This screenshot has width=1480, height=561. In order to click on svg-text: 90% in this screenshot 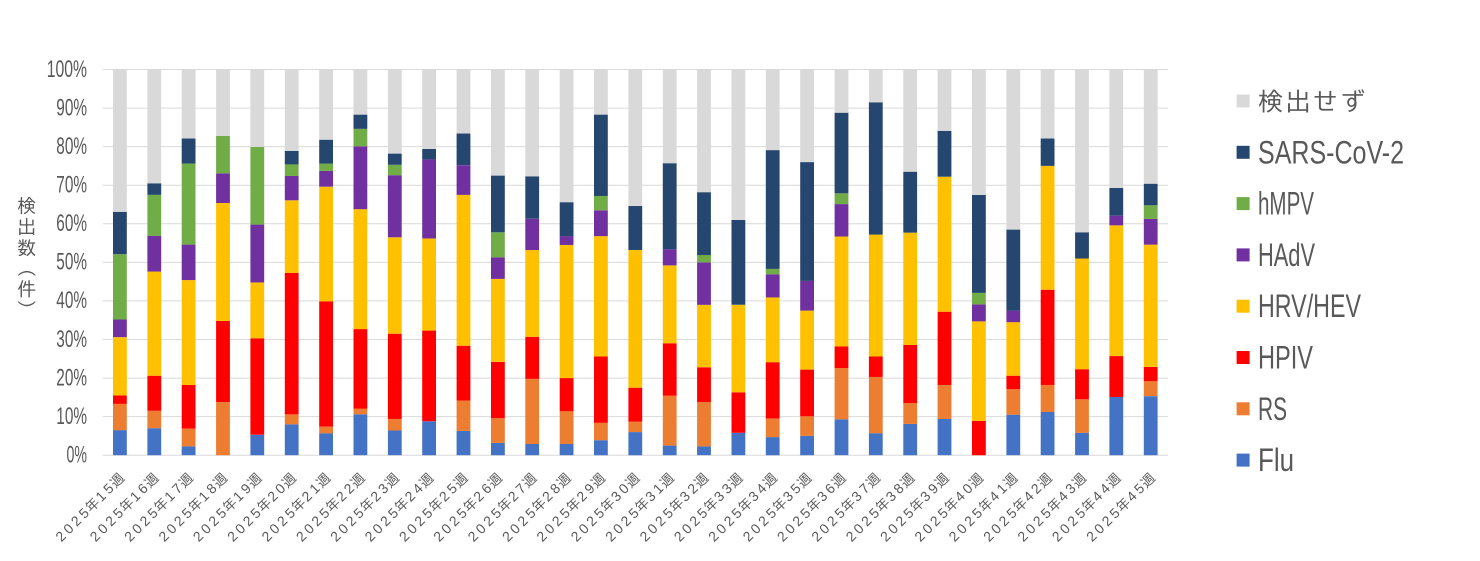, I will do `click(71, 107)`.